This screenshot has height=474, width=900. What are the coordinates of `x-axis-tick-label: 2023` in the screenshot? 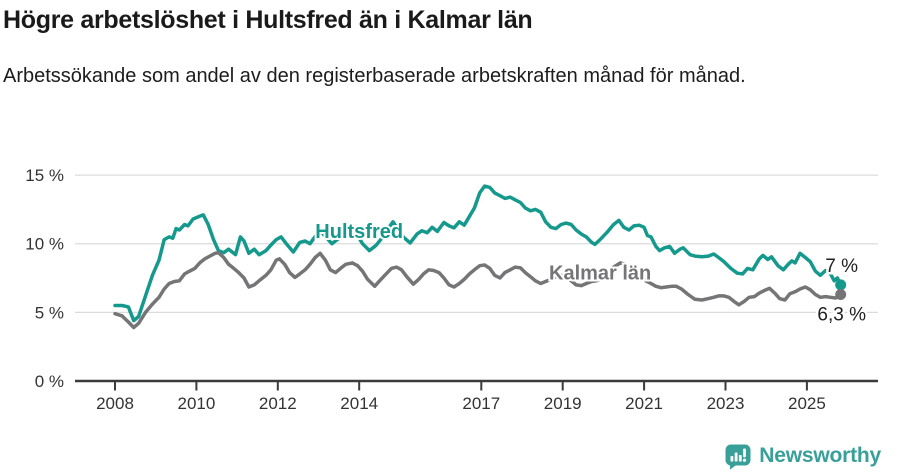 It's located at (726, 403).